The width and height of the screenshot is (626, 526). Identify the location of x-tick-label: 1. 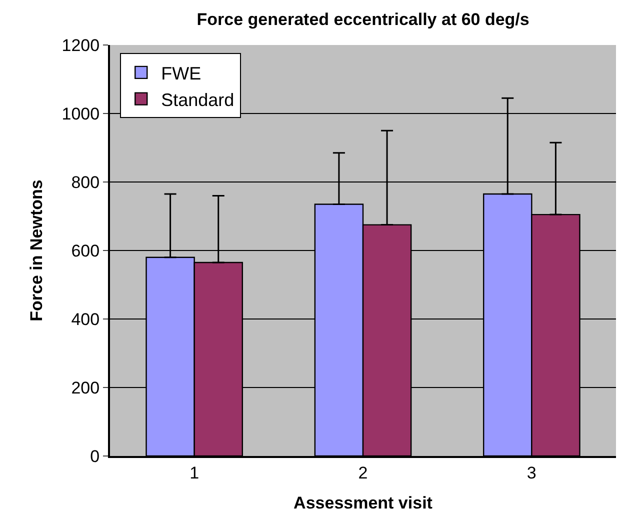
(195, 472).